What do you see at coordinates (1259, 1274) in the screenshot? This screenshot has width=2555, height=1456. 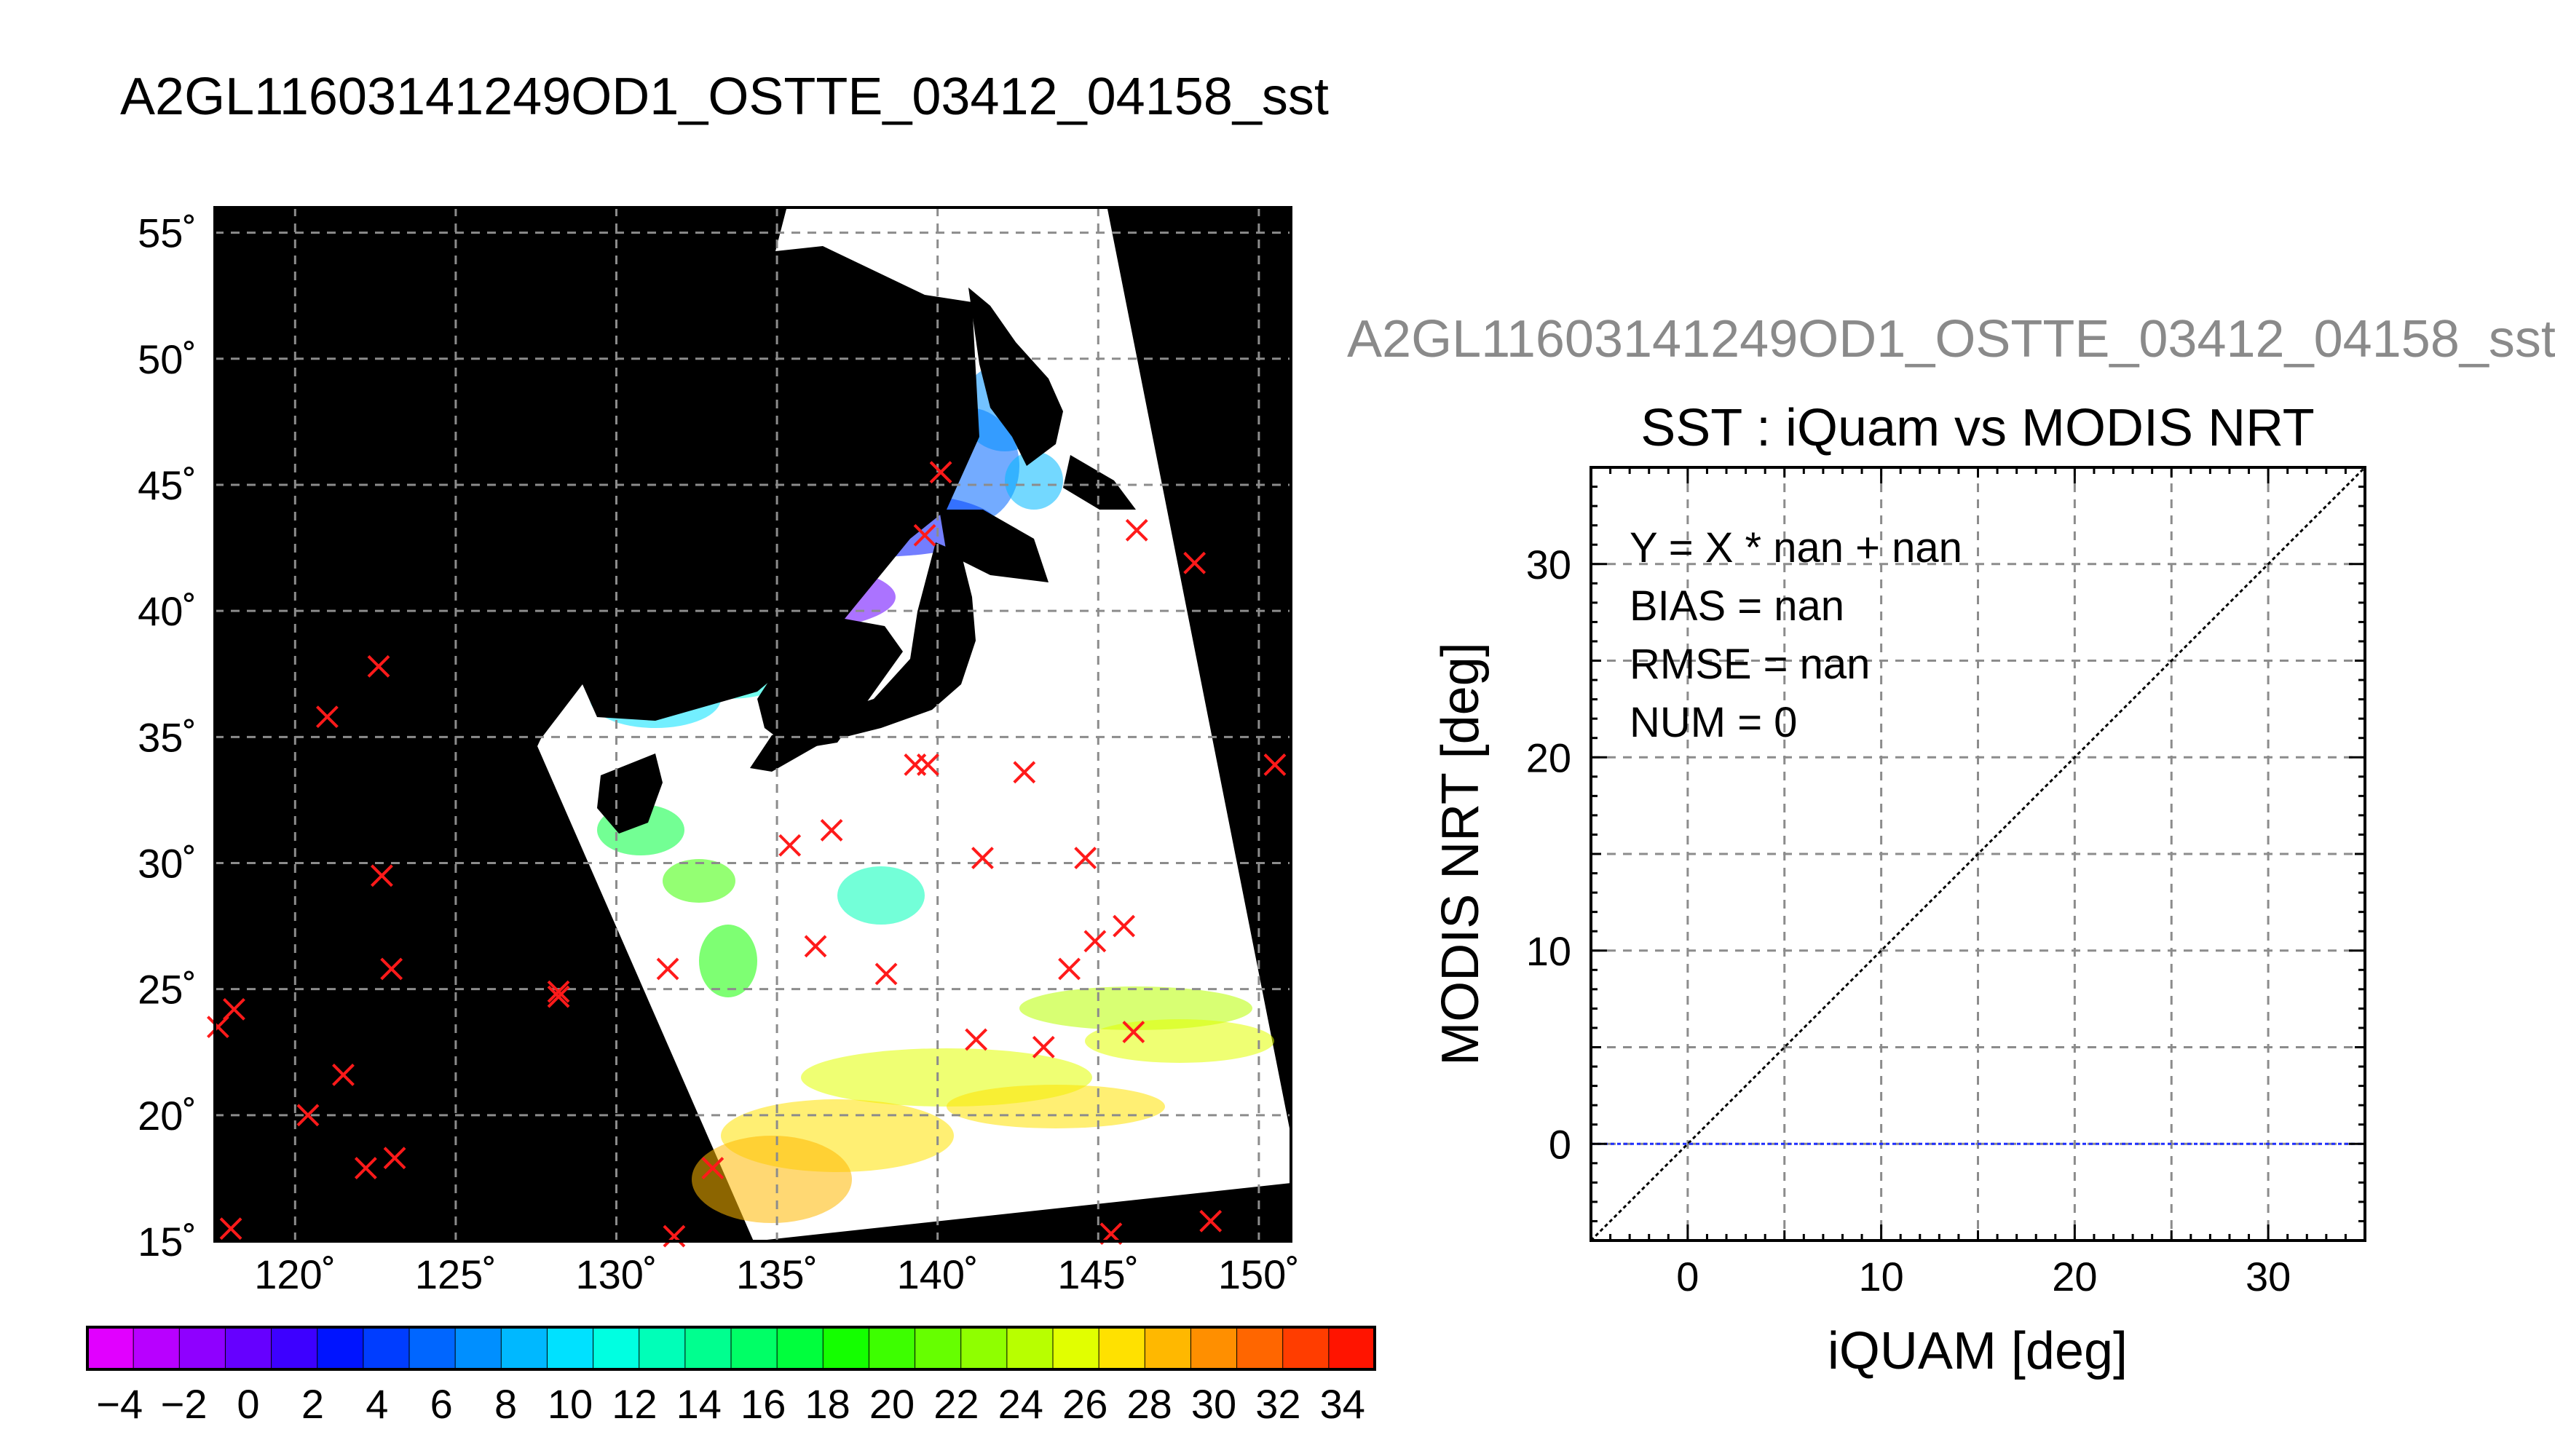 I see `lon-tick-label: 150˚` at bounding box center [1259, 1274].